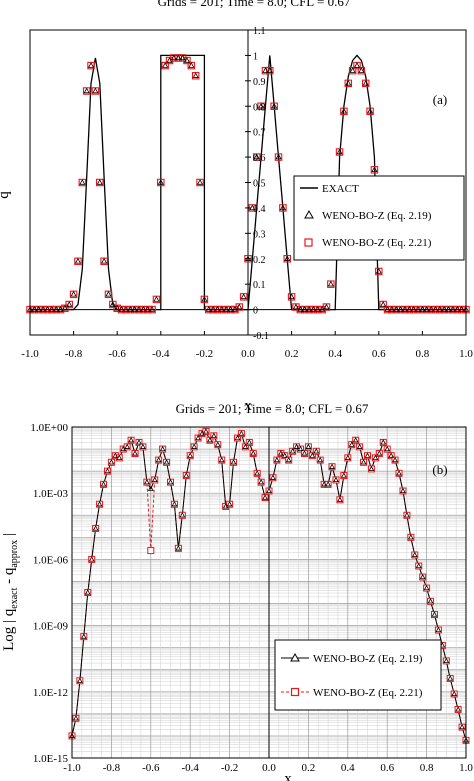 The image size is (474, 781). I want to click on x-tick-label: 0.6, so click(387, 768).